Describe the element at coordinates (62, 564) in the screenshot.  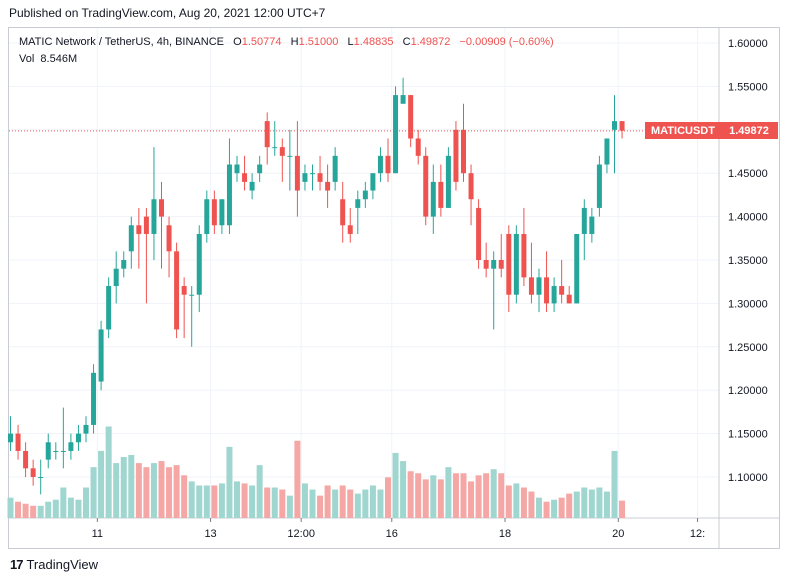
I see `brand-name: TradingView` at that location.